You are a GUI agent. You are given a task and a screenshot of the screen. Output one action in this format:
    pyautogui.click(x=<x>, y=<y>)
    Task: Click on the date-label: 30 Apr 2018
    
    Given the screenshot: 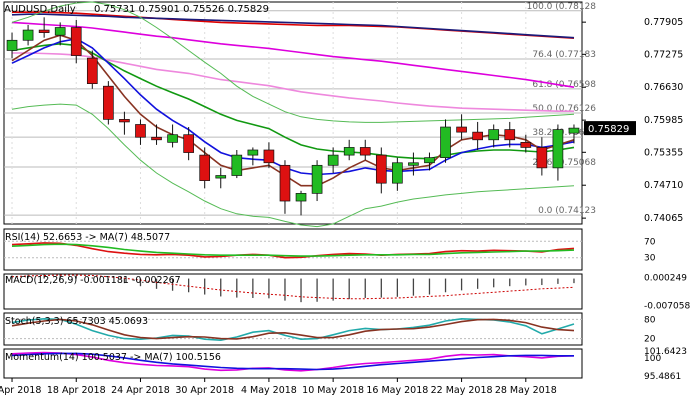 What is the action you would take?
    pyautogui.click(x=204, y=390)
    